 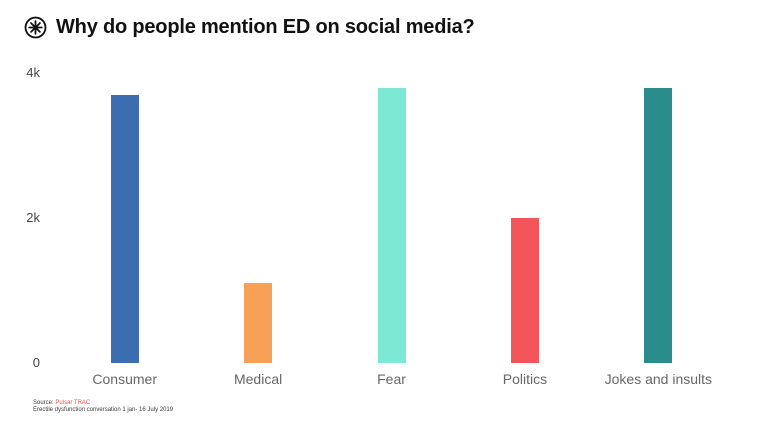 What do you see at coordinates (43, 403) in the screenshot?
I see `source-prefix: Source:` at bounding box center [43, 403].